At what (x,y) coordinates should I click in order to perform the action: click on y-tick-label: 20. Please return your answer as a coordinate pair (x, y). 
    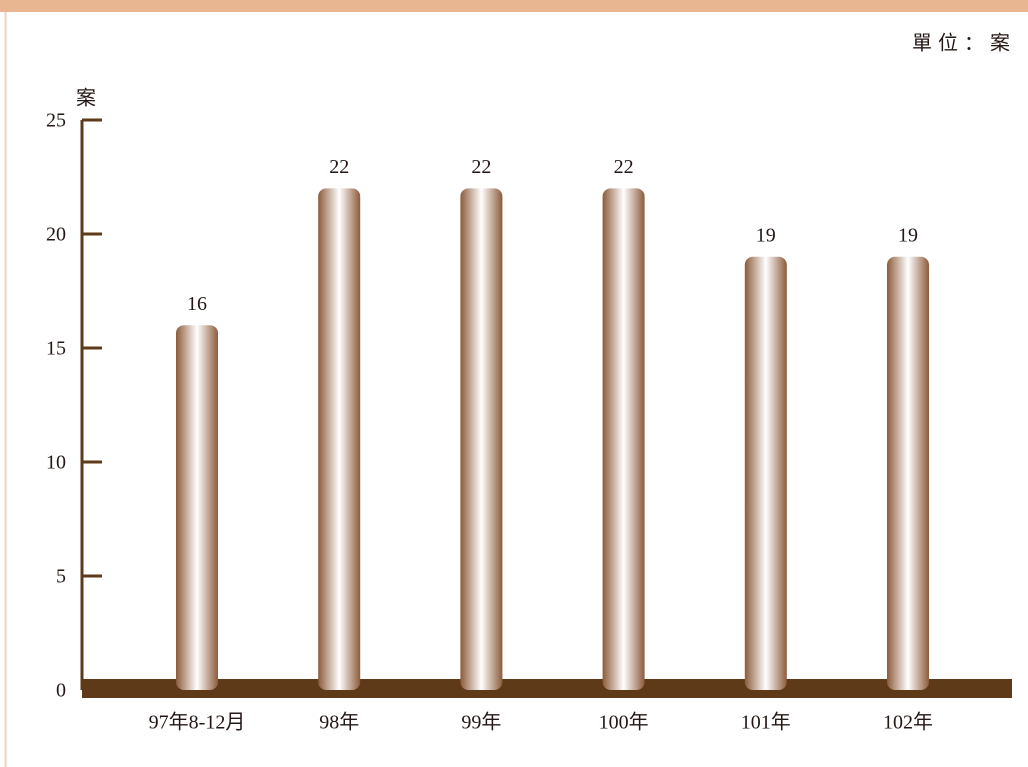
    Looking at the image, I should click on (56, 235).